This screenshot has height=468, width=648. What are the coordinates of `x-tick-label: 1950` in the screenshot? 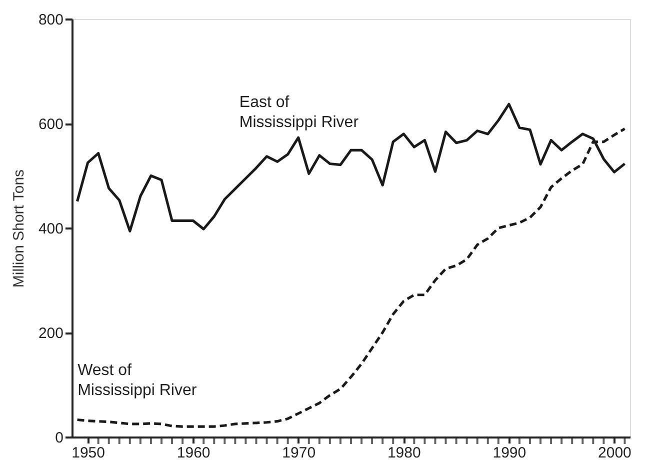 It's located at (88, 453).